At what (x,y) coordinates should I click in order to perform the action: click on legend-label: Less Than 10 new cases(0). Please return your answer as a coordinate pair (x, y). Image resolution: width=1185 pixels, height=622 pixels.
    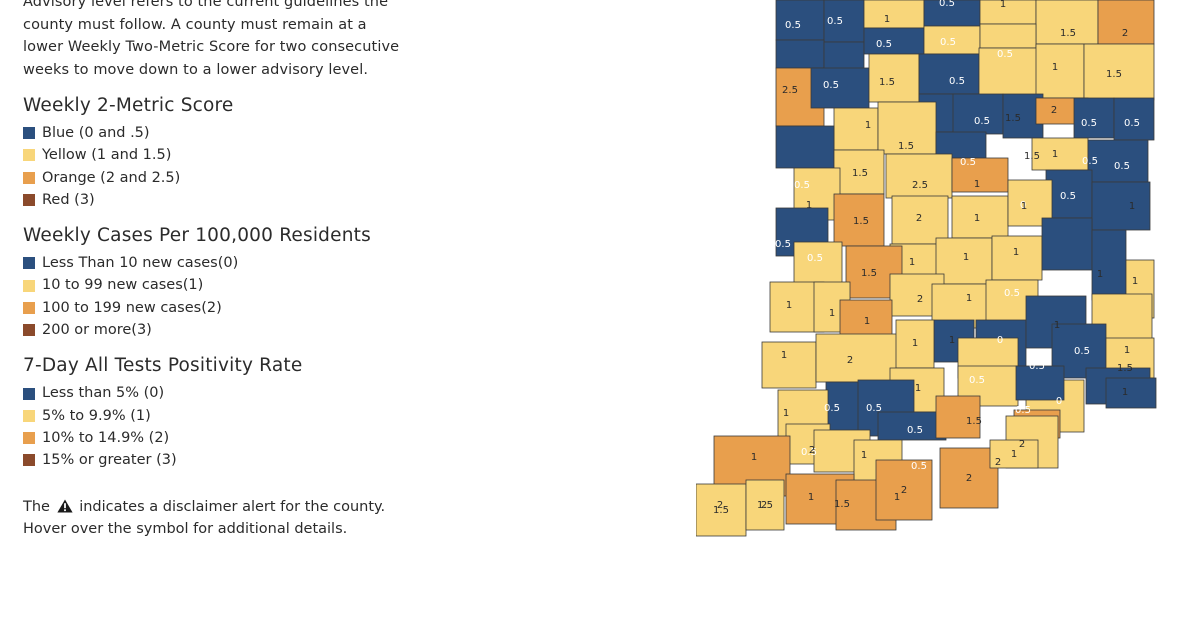
    Looking at the image, I should click on (140, 263).